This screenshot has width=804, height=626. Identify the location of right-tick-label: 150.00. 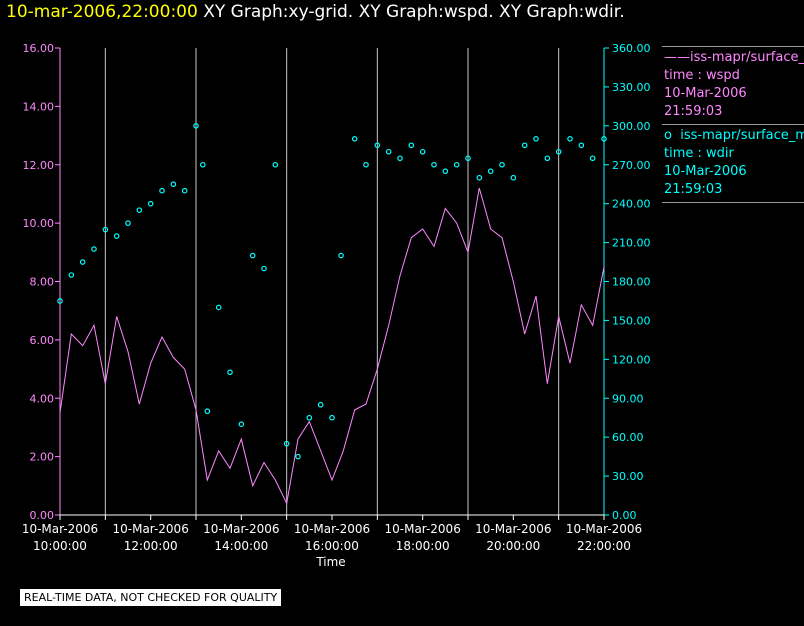
(631, 320).